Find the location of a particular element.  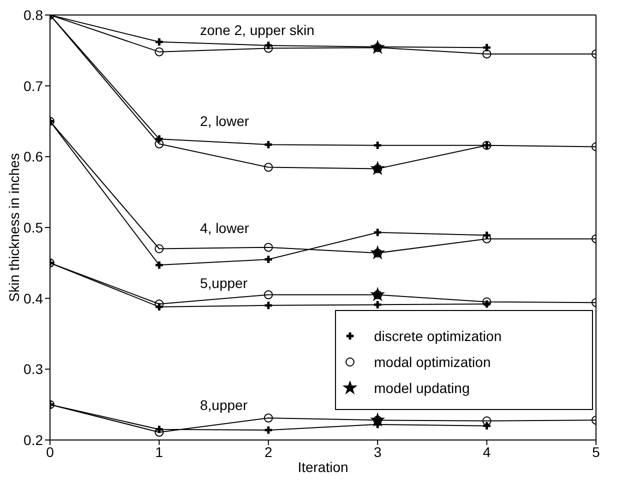

x-tick-label: 3 is located at coordinates (378, 452).